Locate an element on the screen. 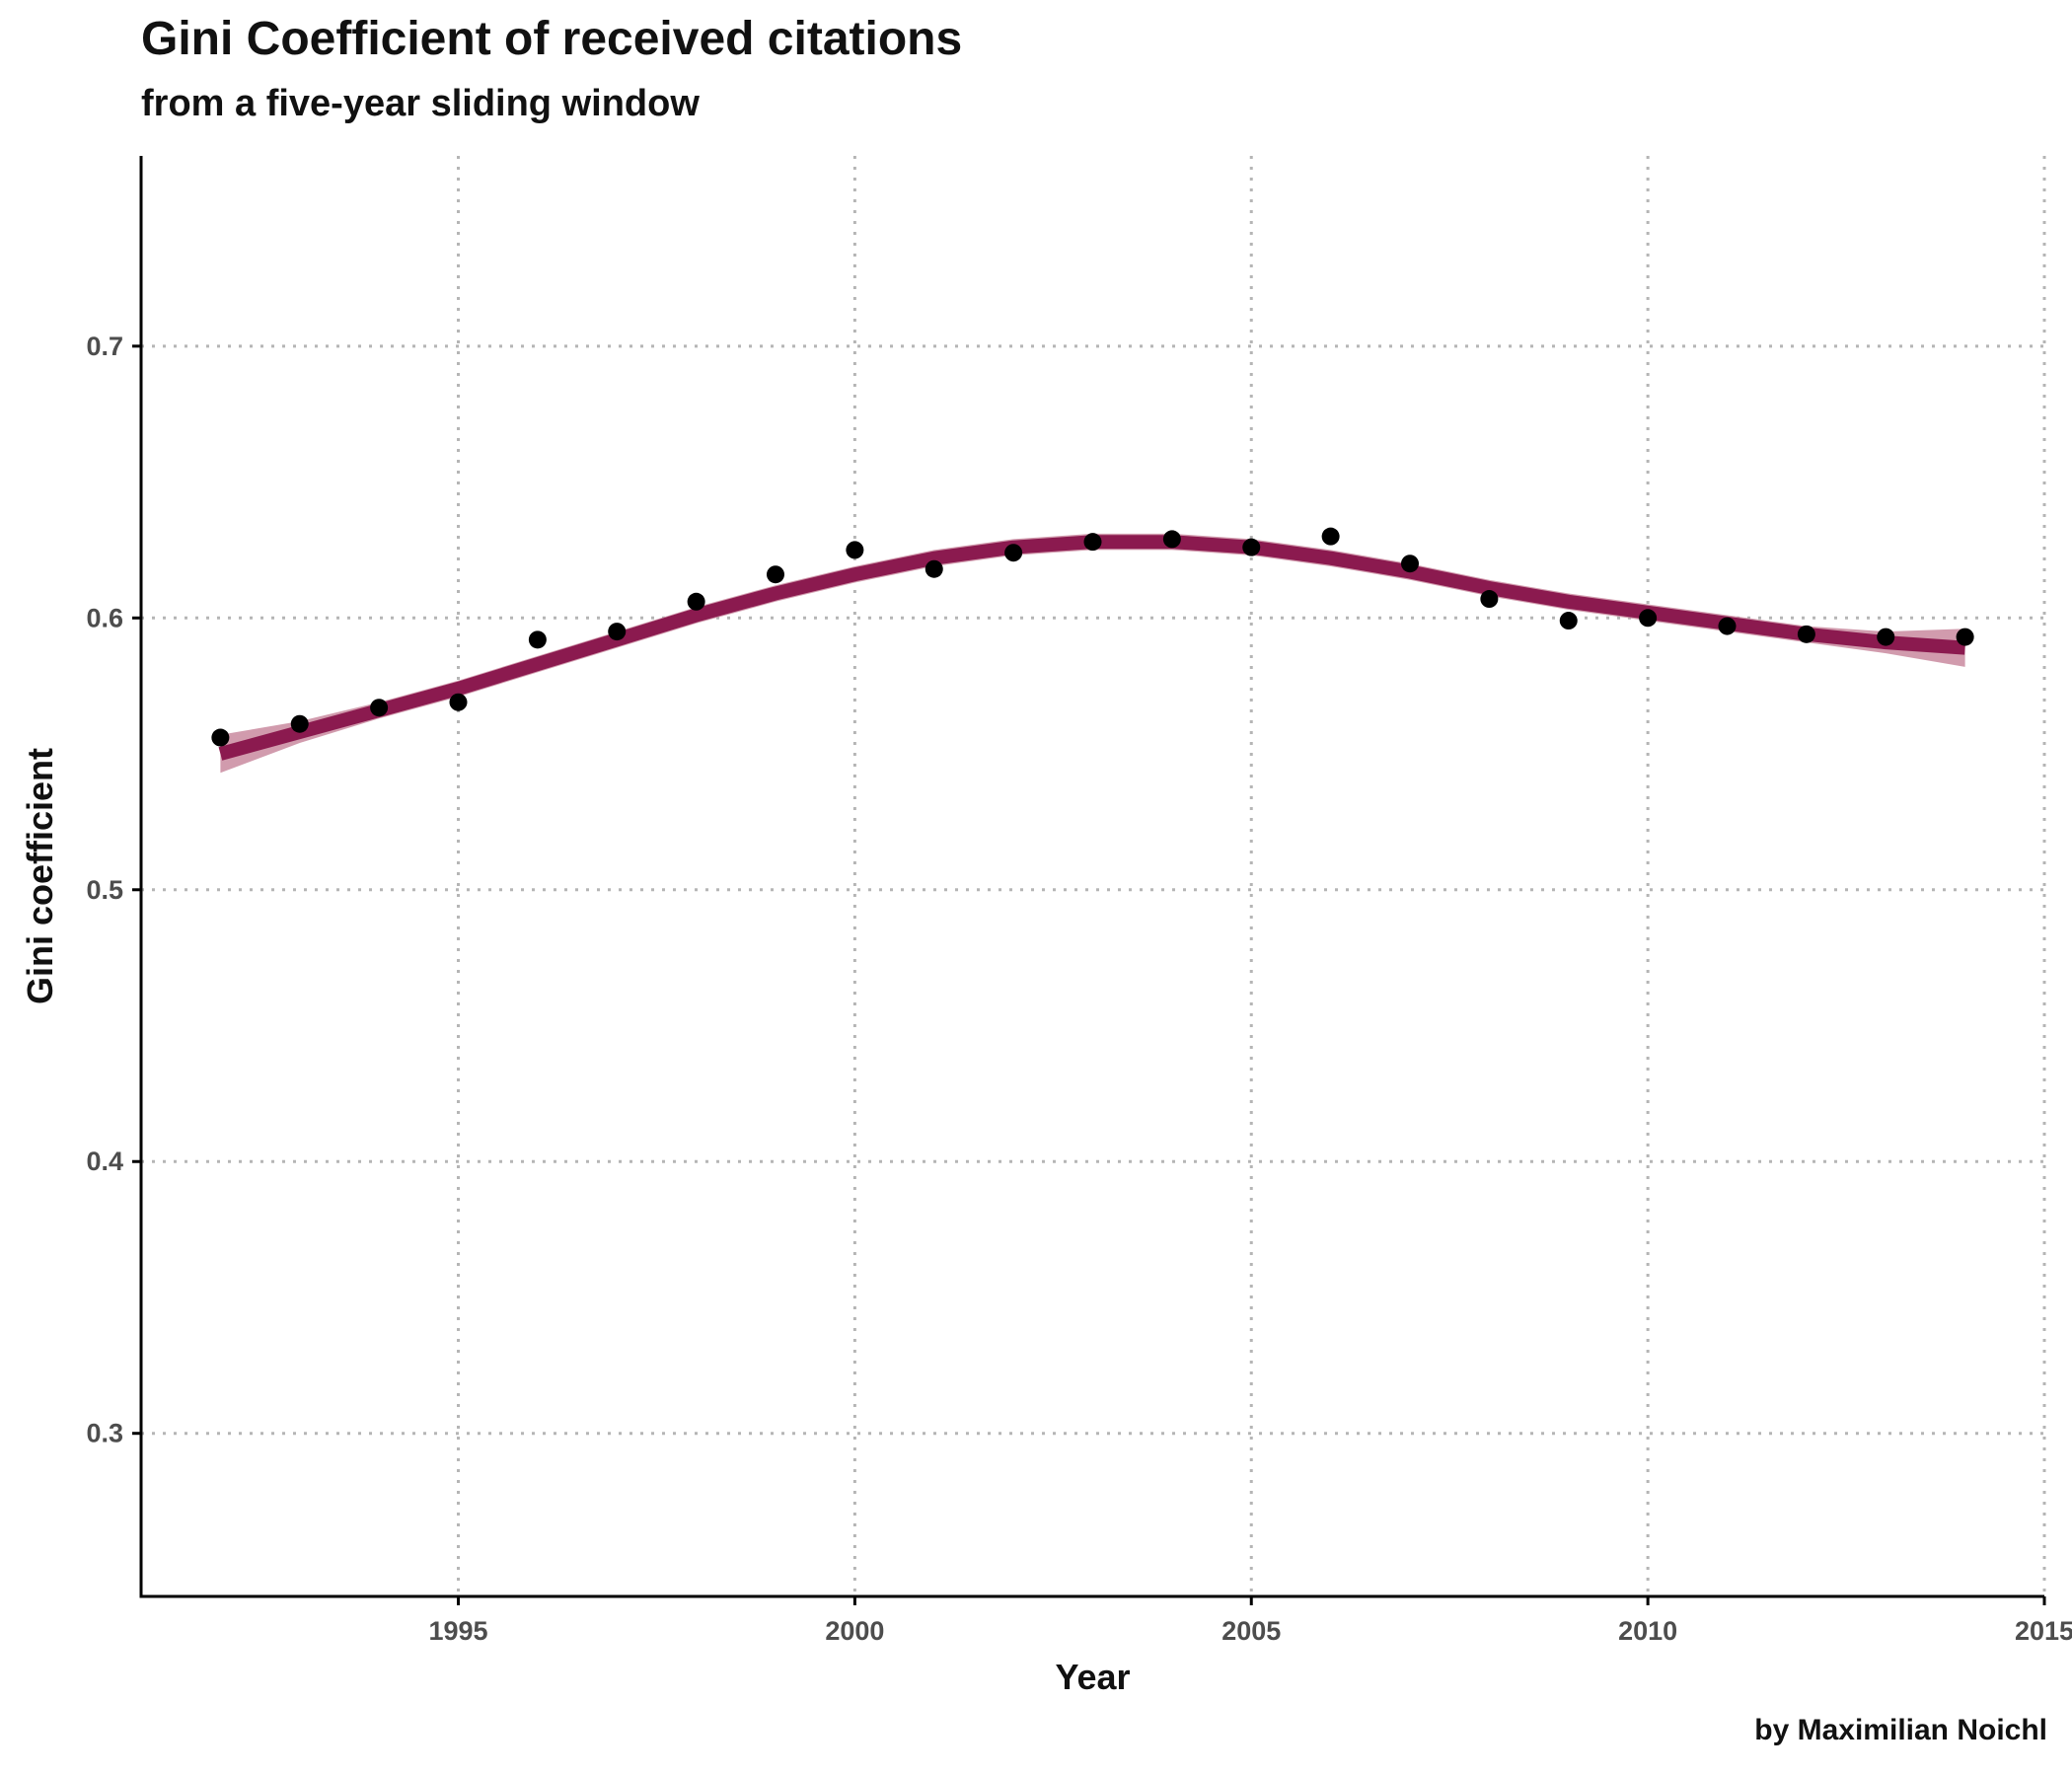  line-layer is located at coordinates (1092, 648).